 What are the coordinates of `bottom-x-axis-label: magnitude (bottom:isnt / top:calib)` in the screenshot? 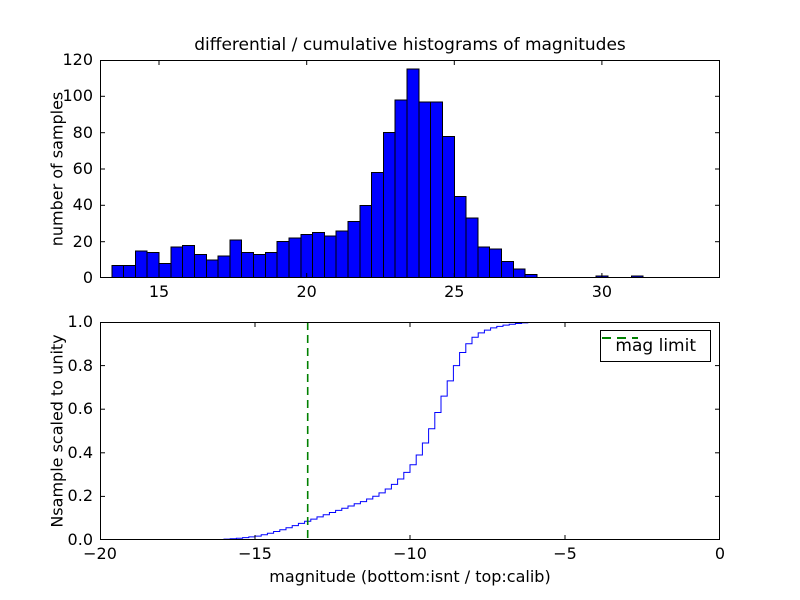 It's located at (410, 576).